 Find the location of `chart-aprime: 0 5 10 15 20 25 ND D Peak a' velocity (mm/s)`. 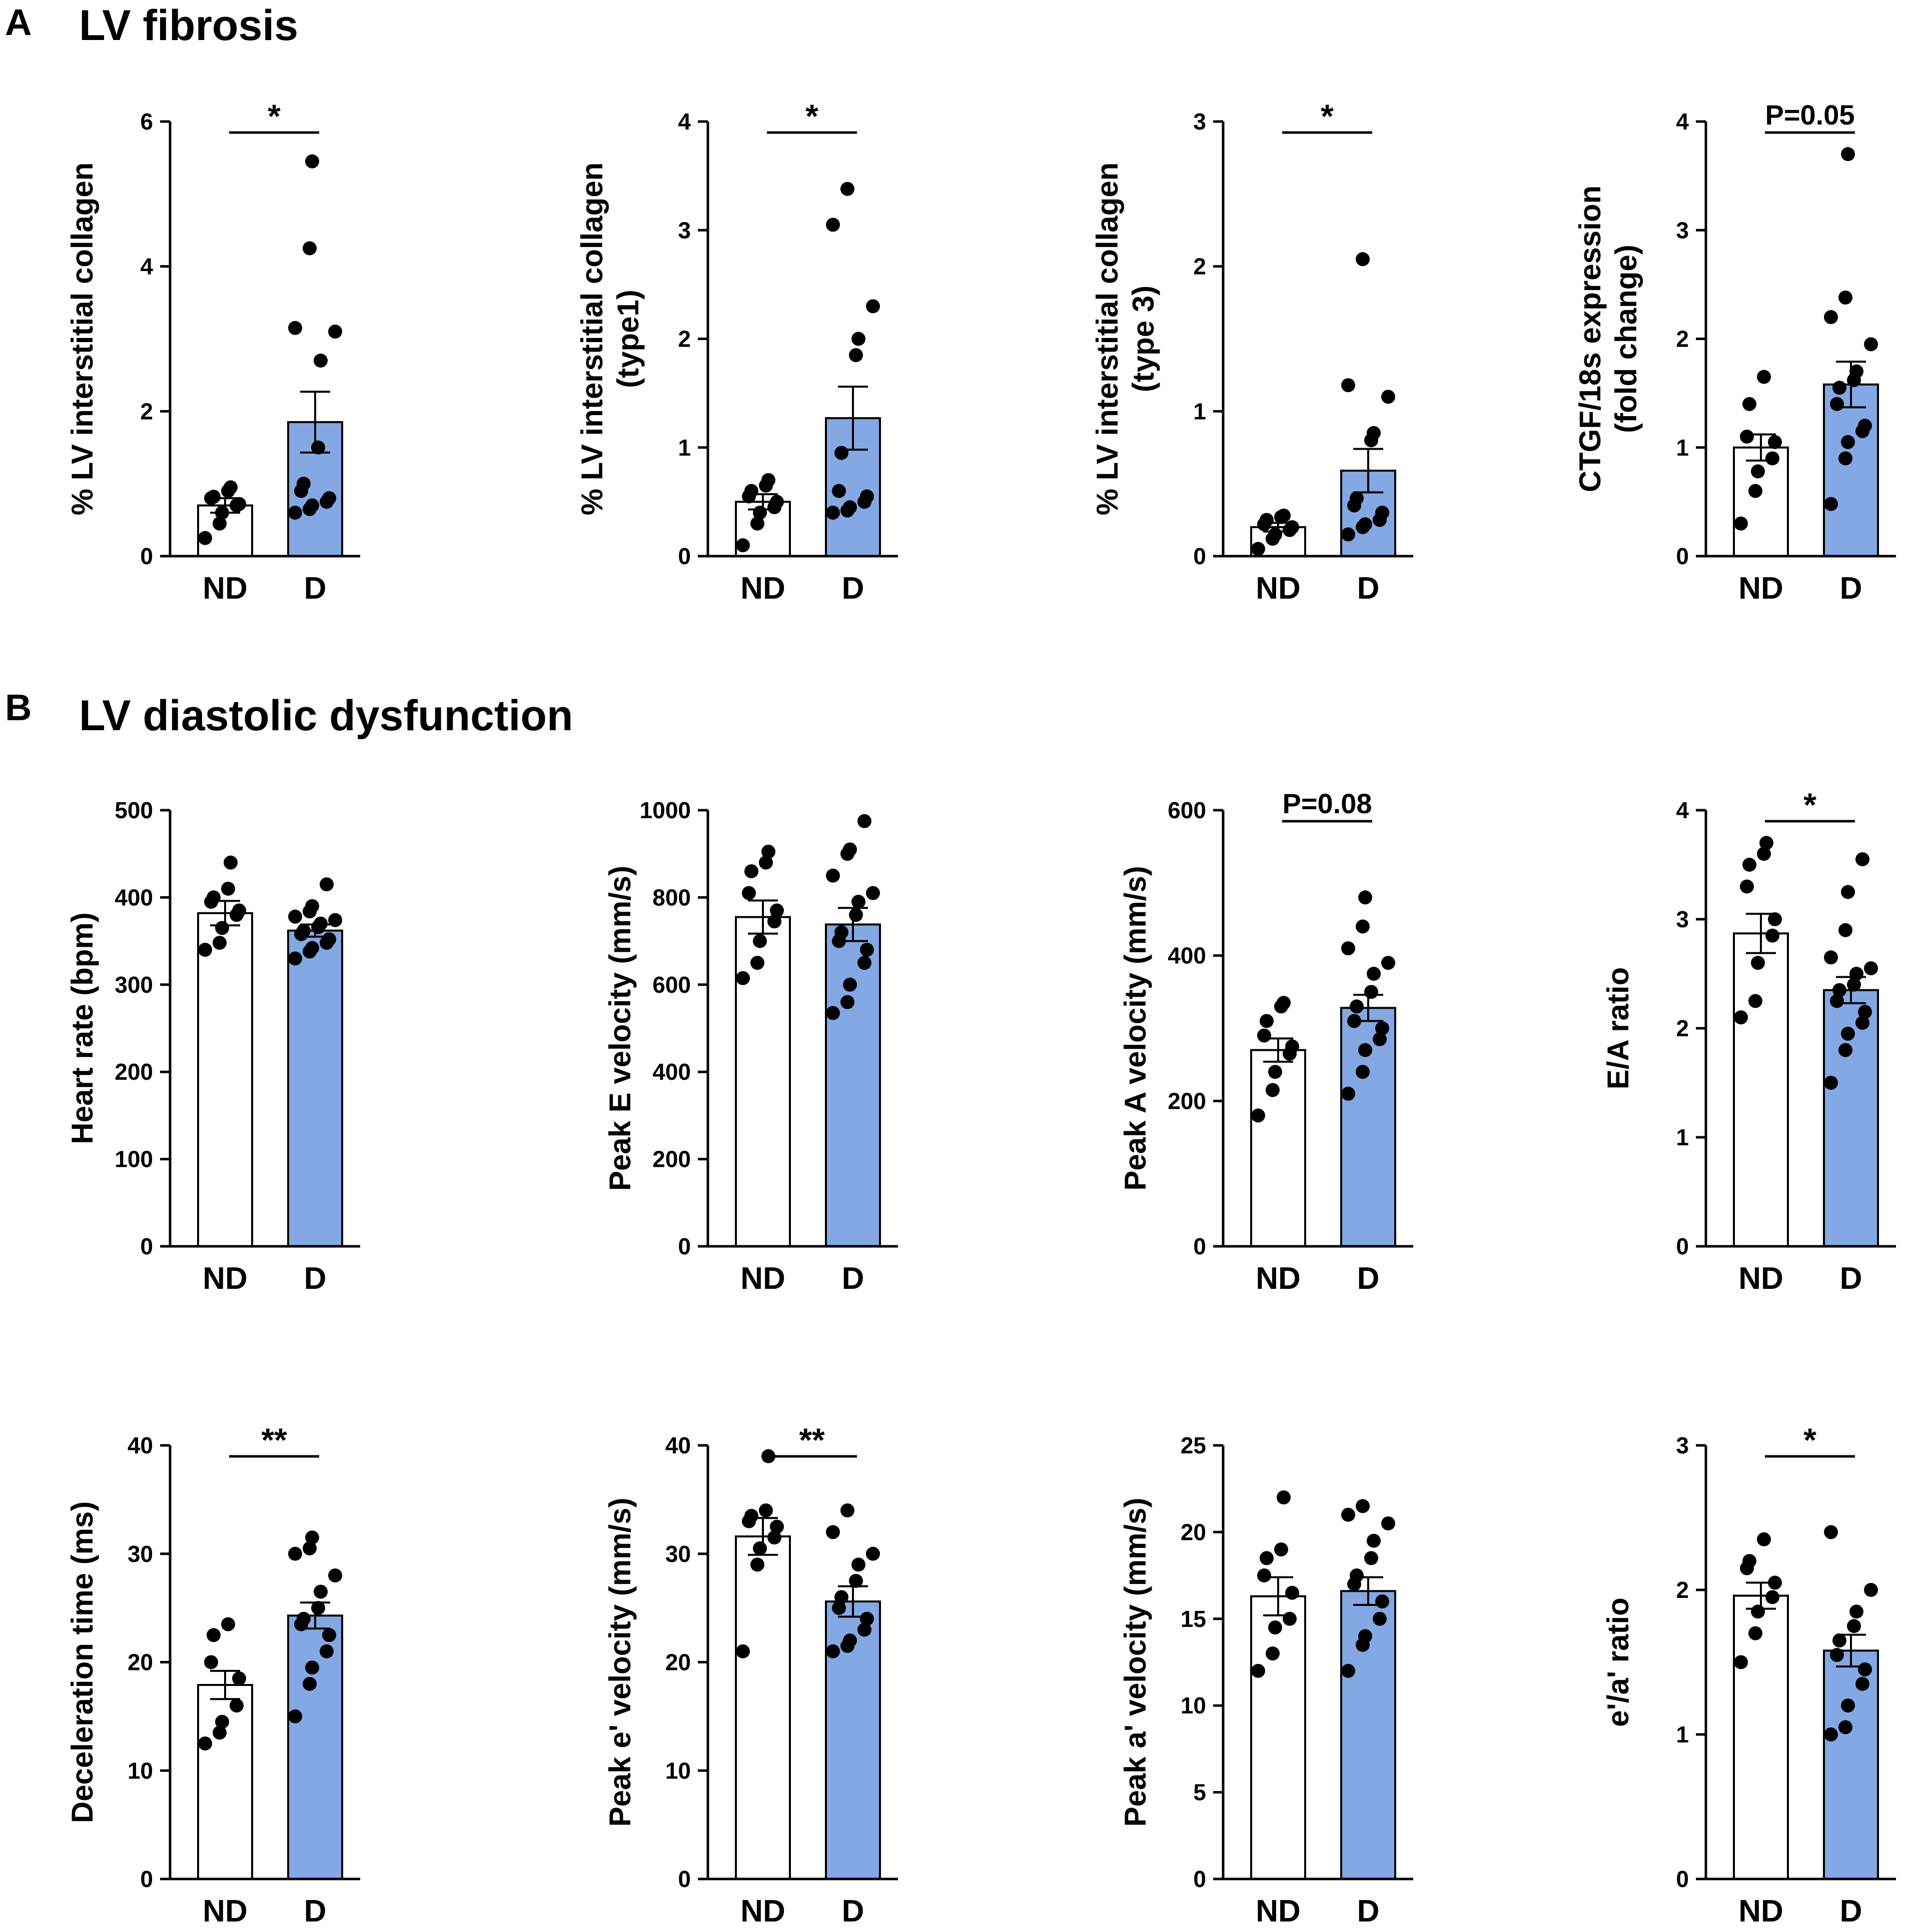

chart-aprime: 0 5 10 15 20 25 ND D Peak a' velocity (mm/s) is located at coordinates (1266, 1680).